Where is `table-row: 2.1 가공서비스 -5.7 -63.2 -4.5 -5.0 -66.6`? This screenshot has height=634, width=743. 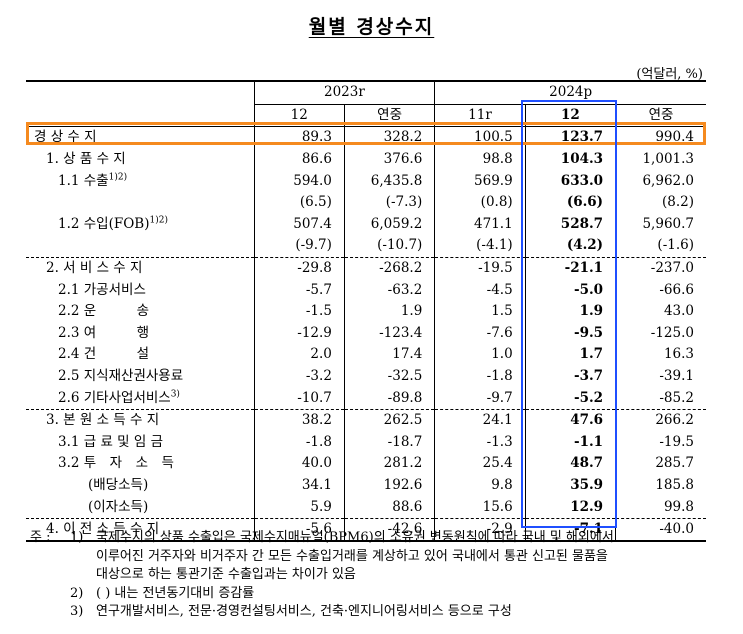 table-row: 2.1 가공서비스 -5.7 -63.2 -4.5 -5.0 -66.6 is located at coordinates (366, 290).